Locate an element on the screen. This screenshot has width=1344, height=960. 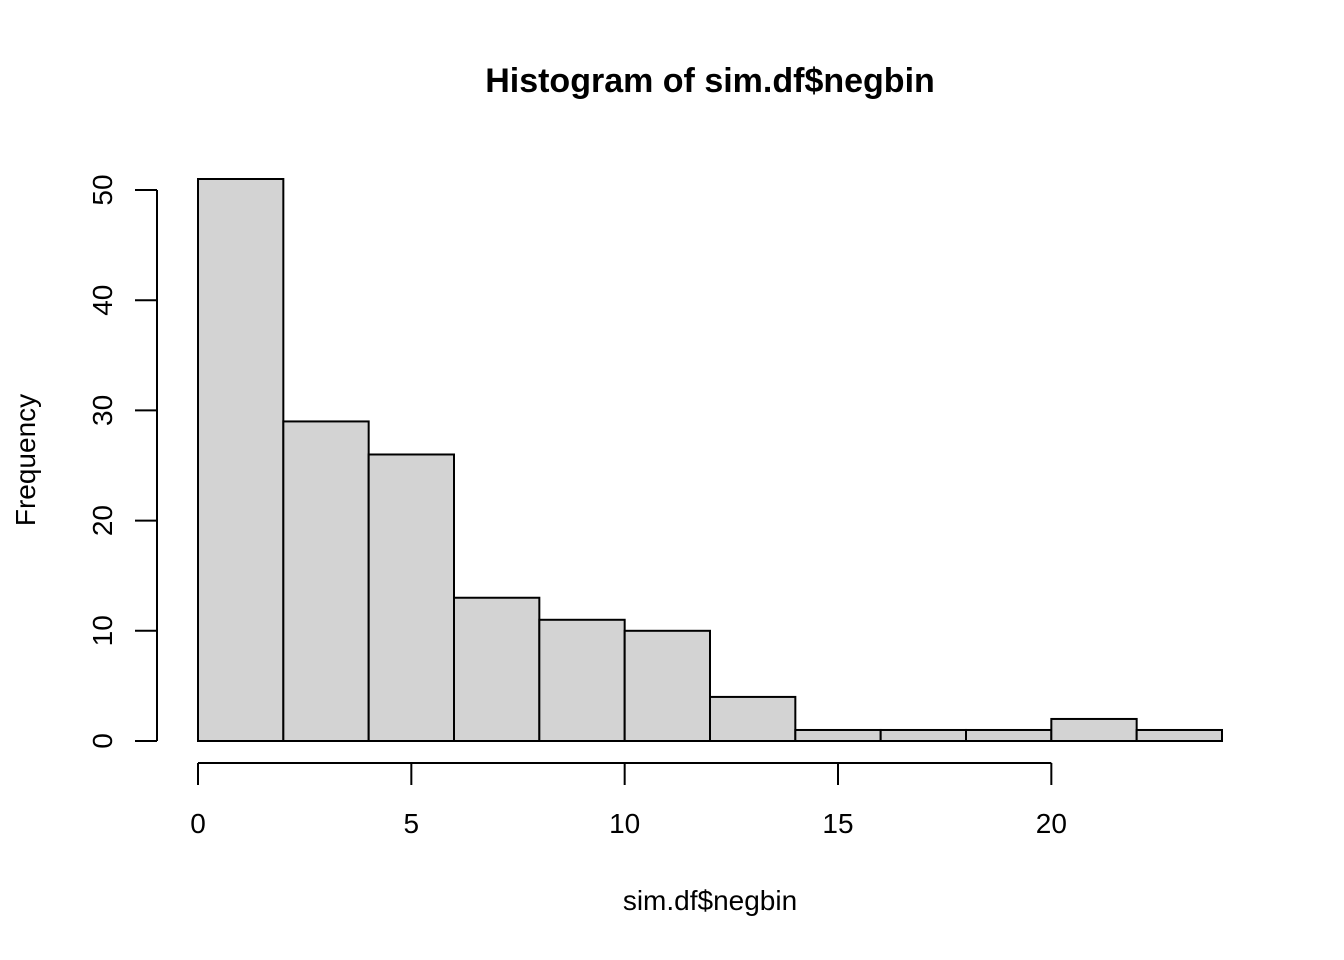
x-tick-label: 15 is located at coordinates (837, 823).